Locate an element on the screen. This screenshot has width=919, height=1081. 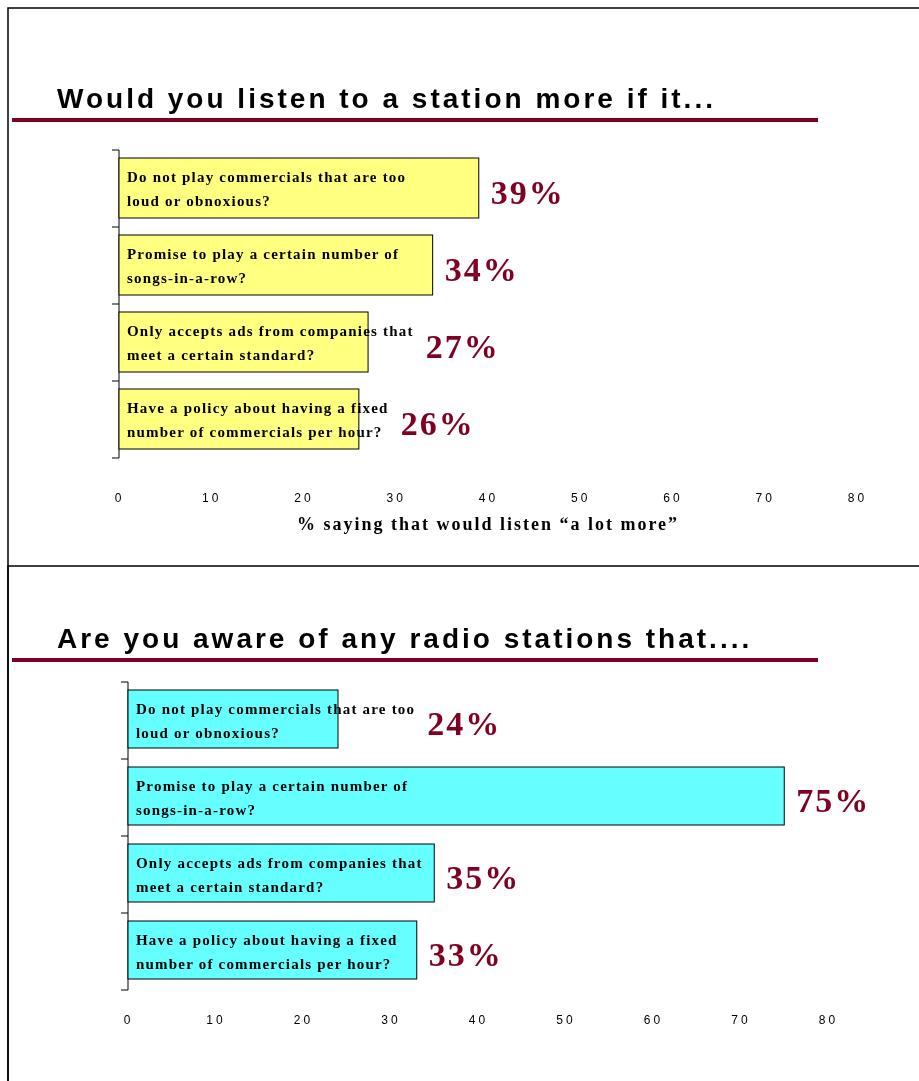
data-label: 35% is located at coordinates (483, 877).